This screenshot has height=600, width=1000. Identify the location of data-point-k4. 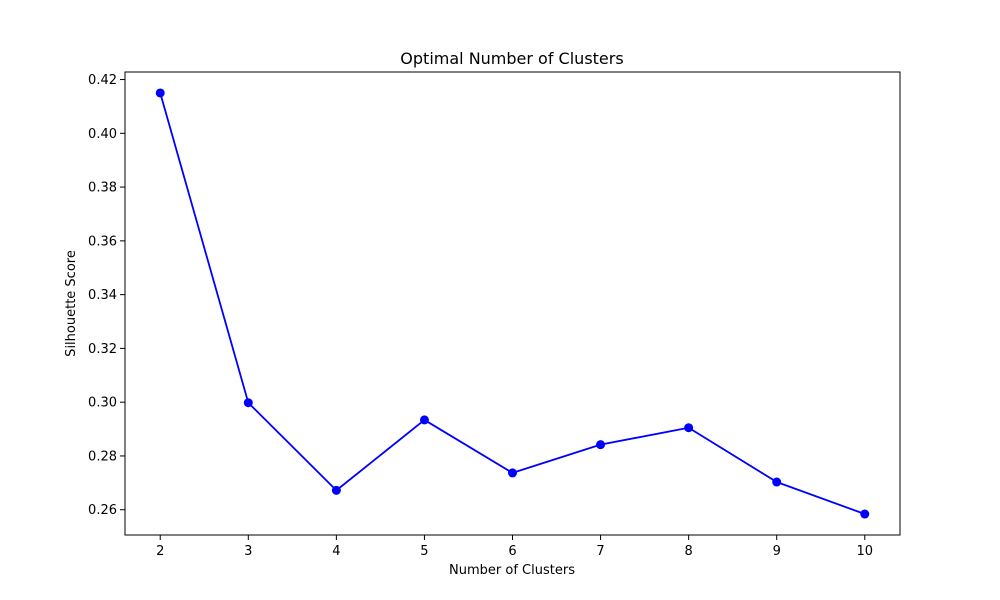
(336, 490).